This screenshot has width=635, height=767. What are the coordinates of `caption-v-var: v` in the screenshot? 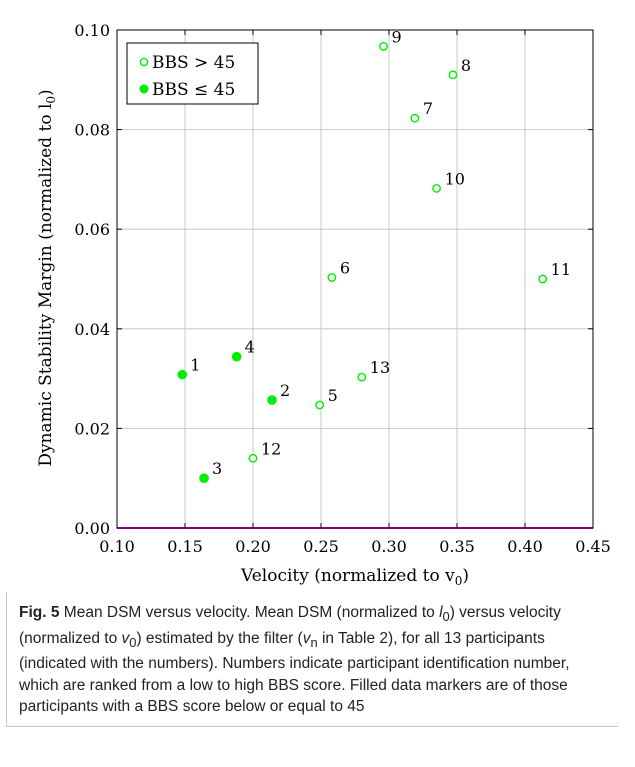 It's located at (125, 638).